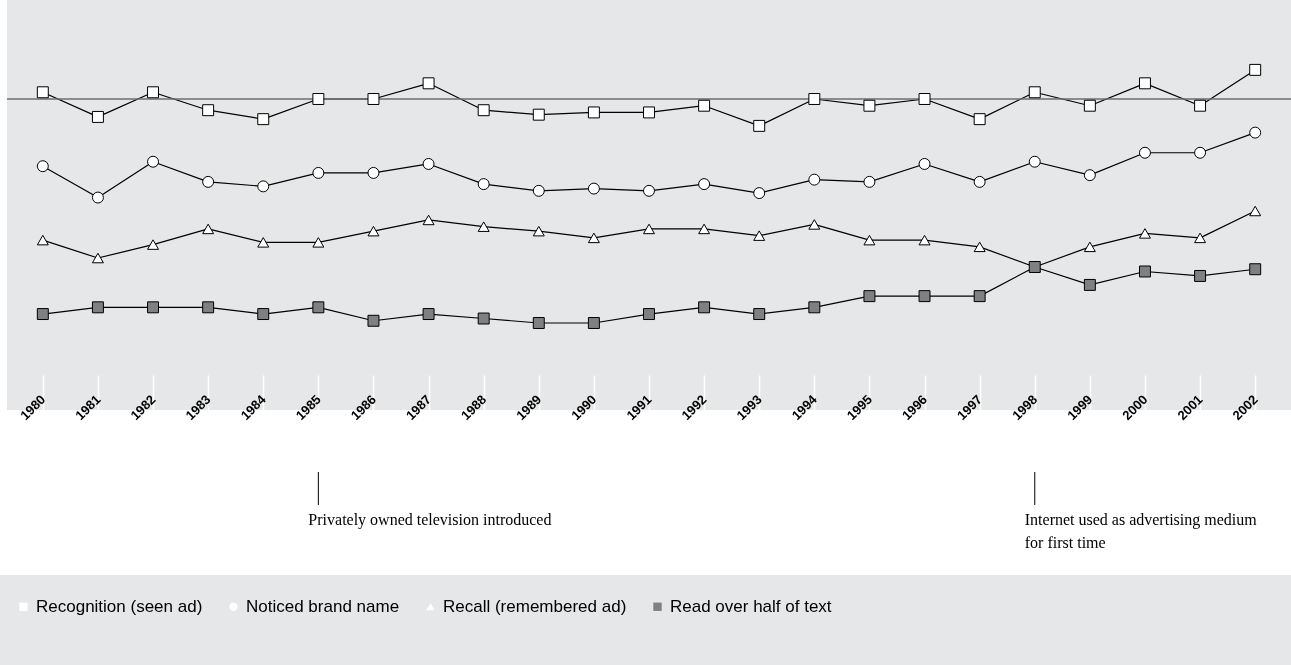 The image size is (1291, 665). What do you see at coordinates (535, 606) in the screenshot?
I see `legend-label: Recall (remembered ad)` at bounding box center [535, 606].